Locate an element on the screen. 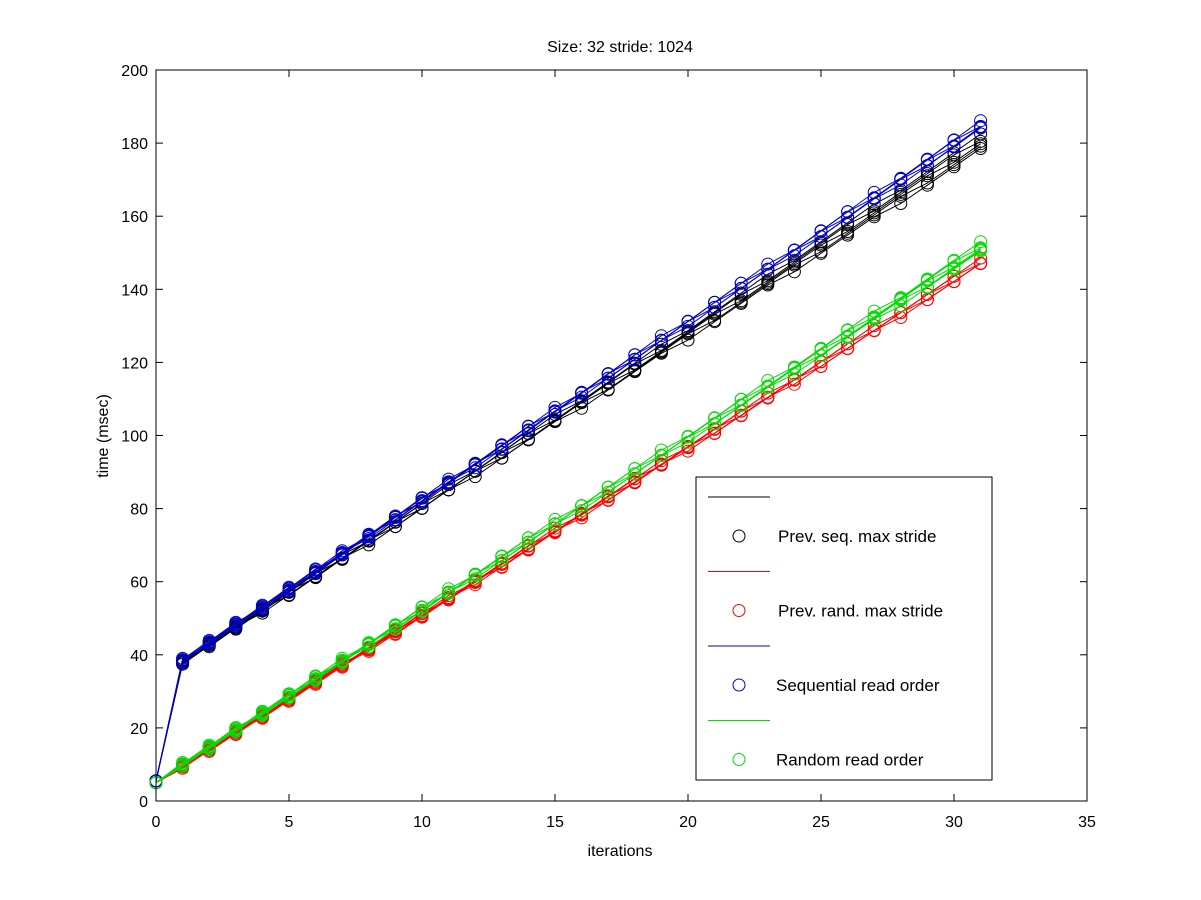  x-tick-label: 35 is located at coordinates (1087, 822).